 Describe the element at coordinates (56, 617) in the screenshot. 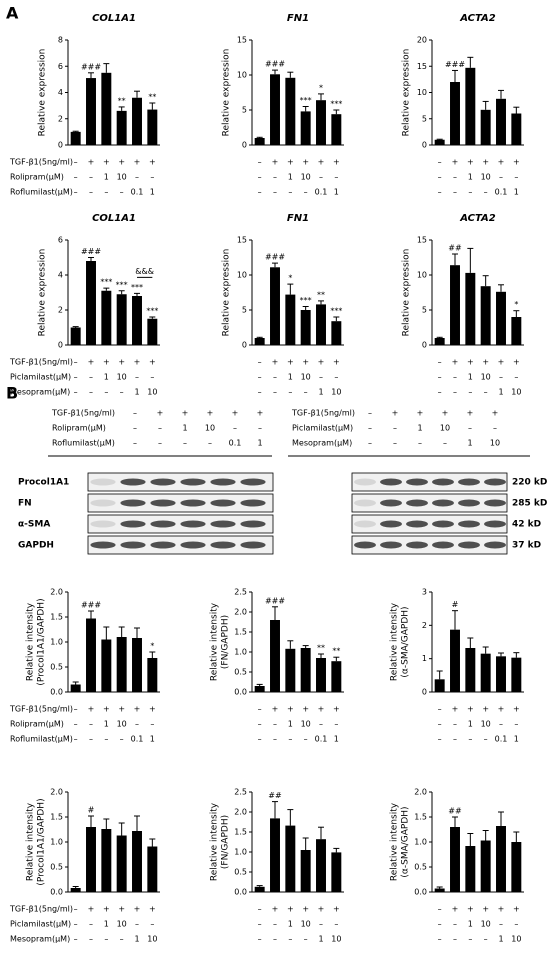

I see `y-tick-label: 1.5` at that location.